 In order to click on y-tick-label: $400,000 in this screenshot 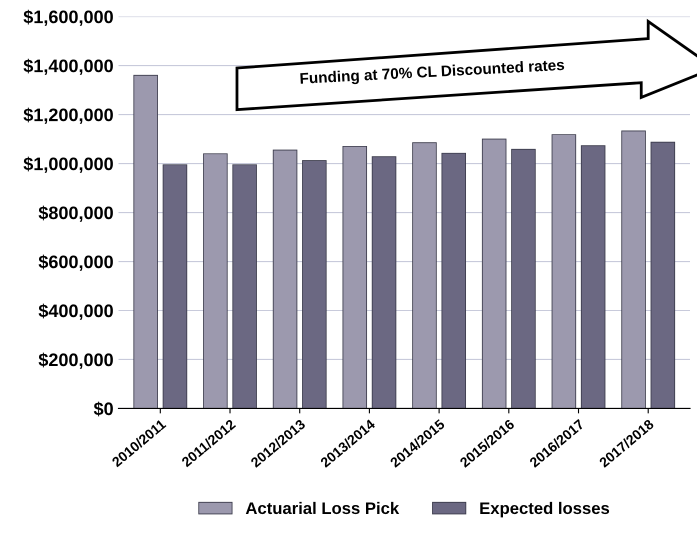, I will do `click(75, 312)`.